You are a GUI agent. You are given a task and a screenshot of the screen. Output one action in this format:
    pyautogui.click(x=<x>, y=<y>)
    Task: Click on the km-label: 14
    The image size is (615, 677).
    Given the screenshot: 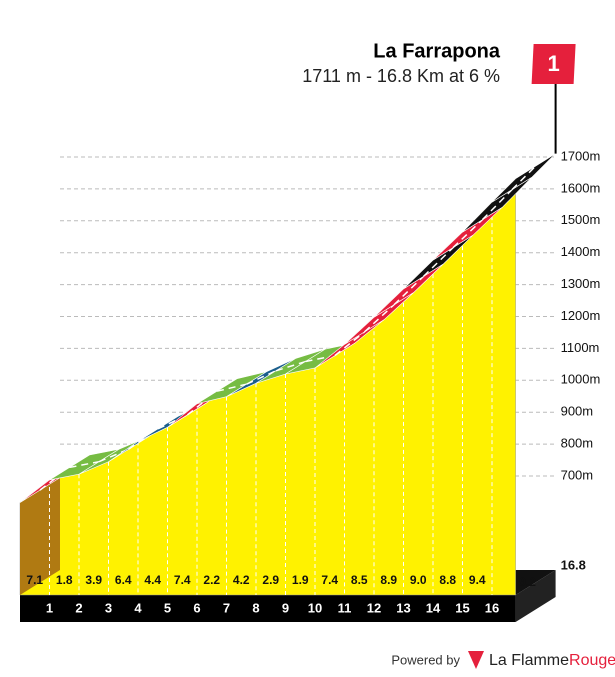 What is the action you would take?
    pyautogui.click(x=433, y=607)
    